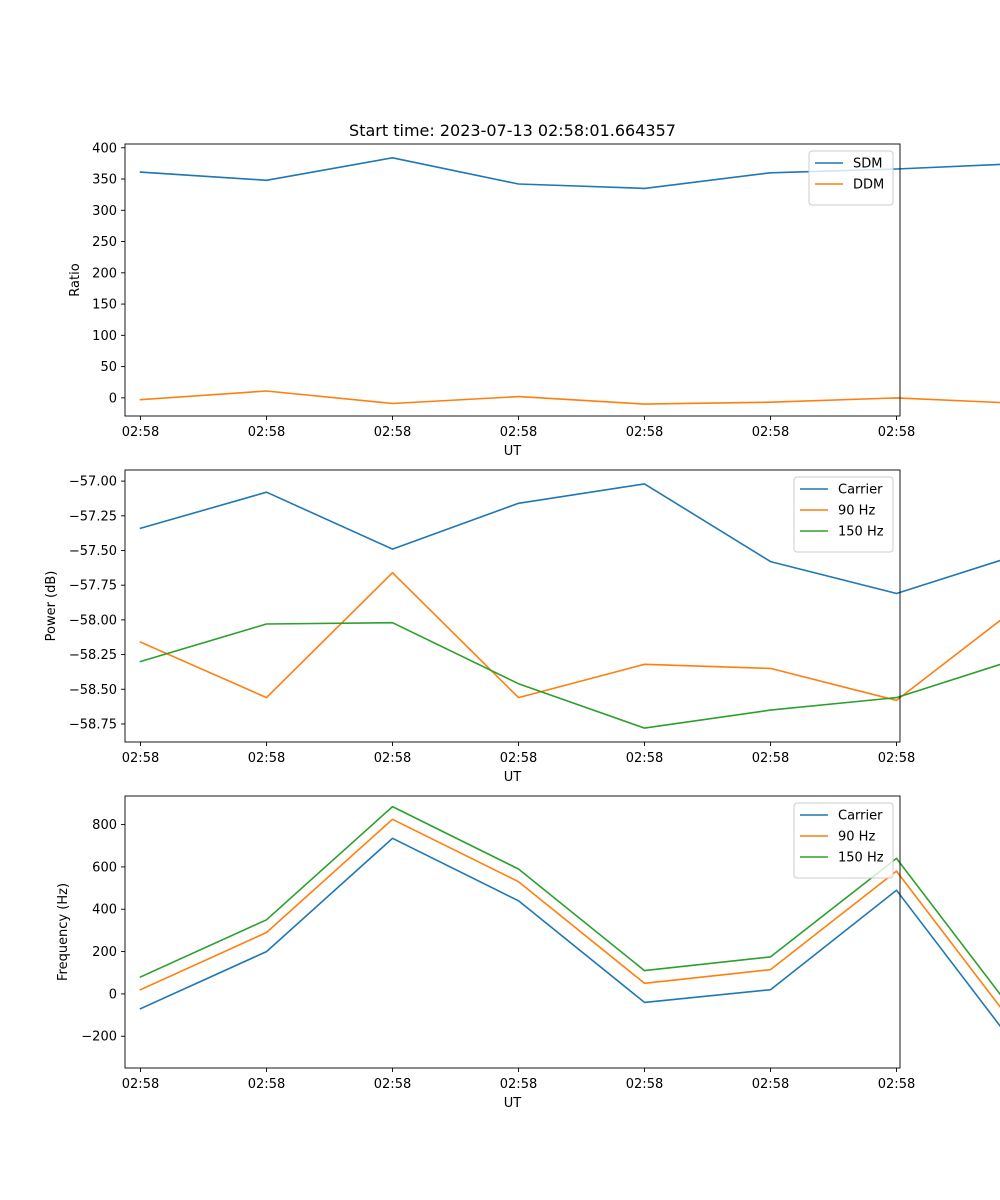 The height and width of the screenshot is (1200, 1000). What do you see at coordinates (104, 867) in the screenshot?
I see `y-tick-label: 600` at bounding box center [104, 867].